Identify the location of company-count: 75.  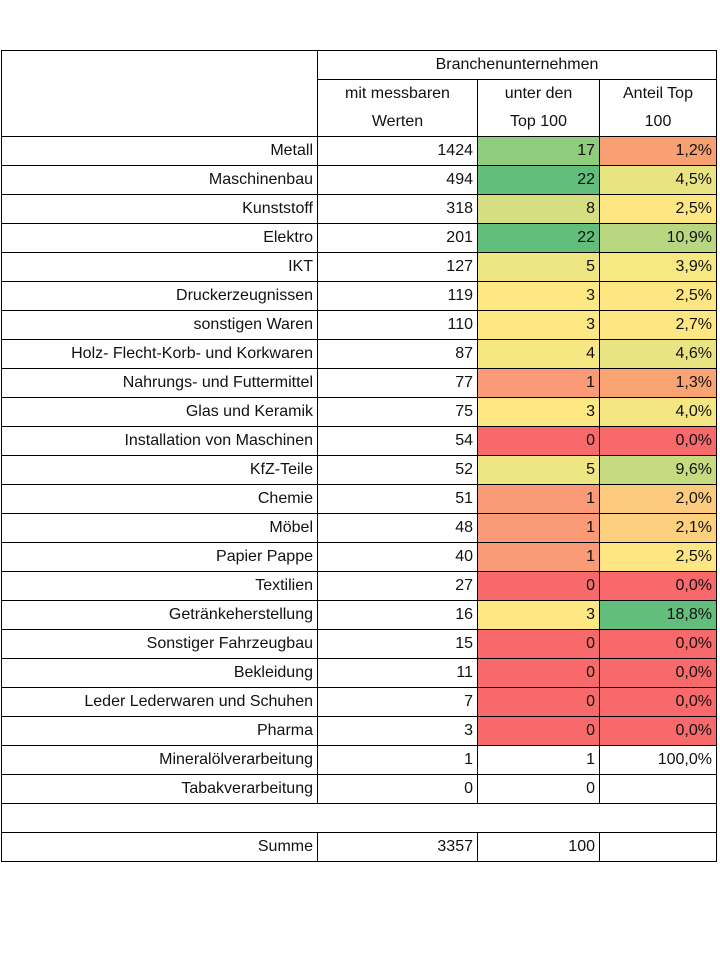
(397, 412).